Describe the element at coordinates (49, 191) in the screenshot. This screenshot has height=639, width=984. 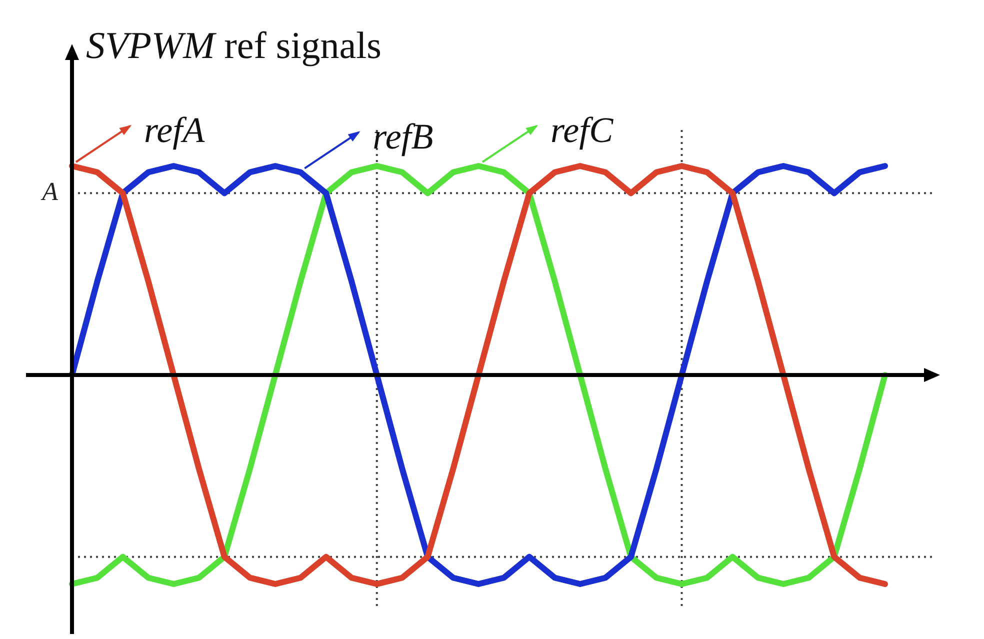
I see `ref-line-label: A` at that location.